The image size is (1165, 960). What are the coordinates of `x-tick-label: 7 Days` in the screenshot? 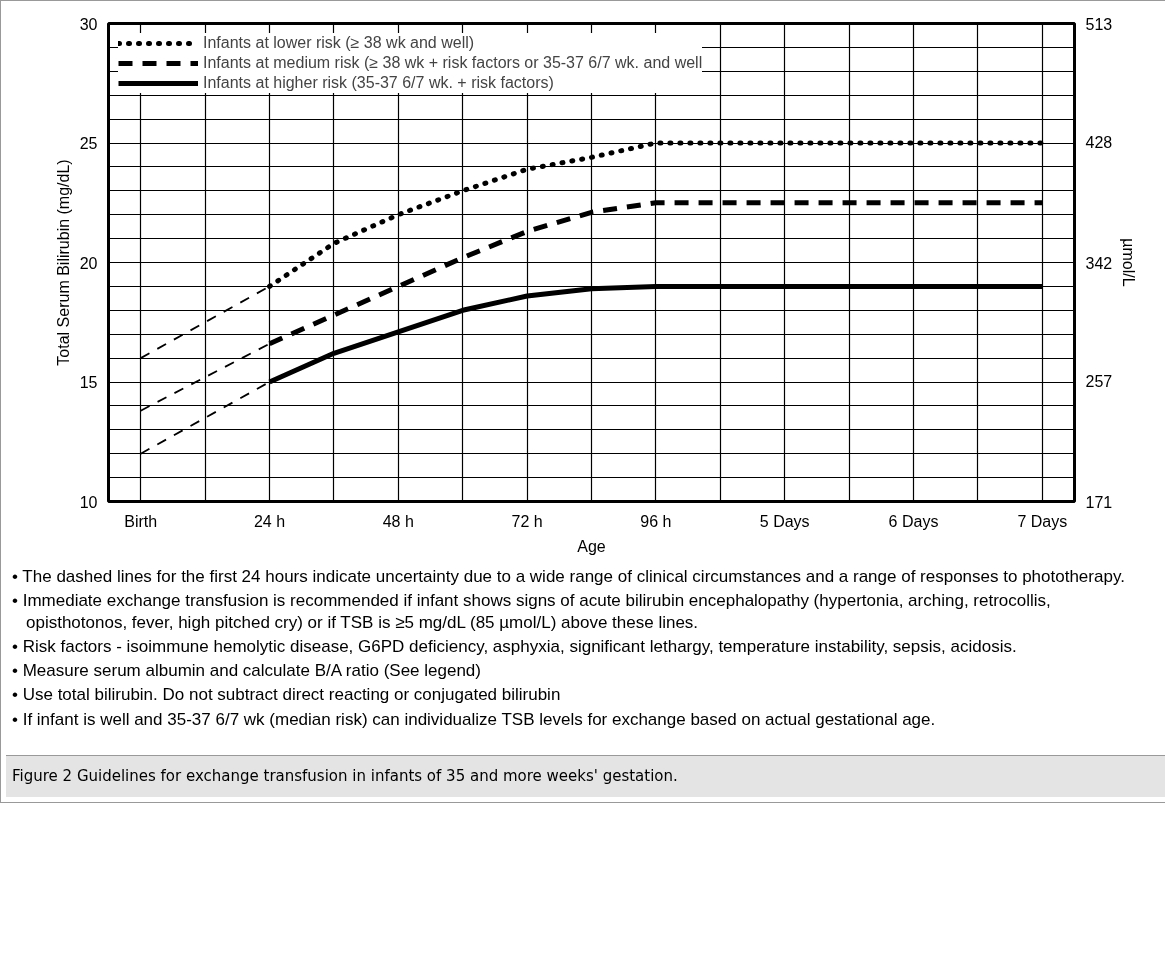 It's located at (1042, 521).